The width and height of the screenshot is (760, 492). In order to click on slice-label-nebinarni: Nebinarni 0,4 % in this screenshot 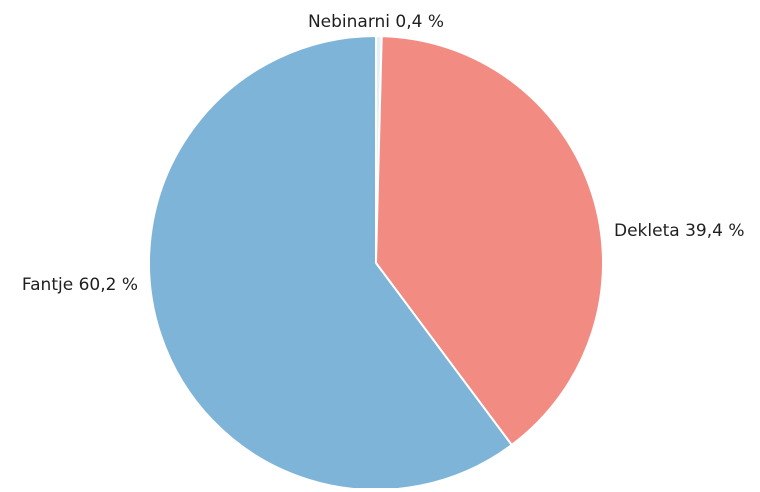, I will do `click(376, 22)`.